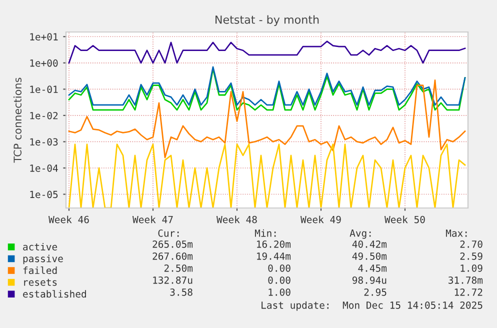 This screenshot has height=328, width=497. What do you see at coordinates (369, 256) in the screenshot?
I see `text: 49.50m` at bounding box center [369, 256].